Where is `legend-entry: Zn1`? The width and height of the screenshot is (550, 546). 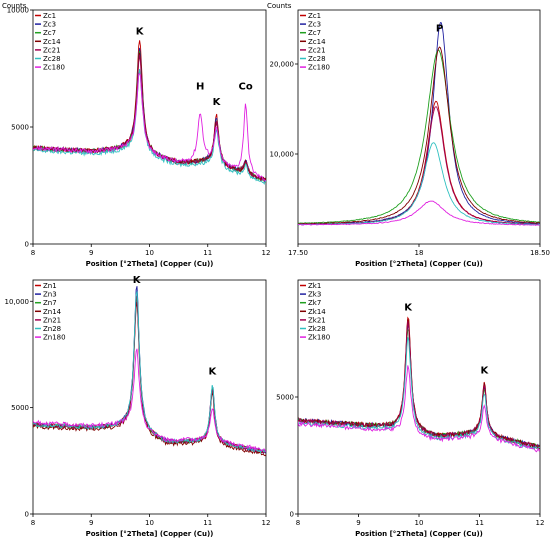 legend-entry: Zn1 is located at coordinates (50, 286).